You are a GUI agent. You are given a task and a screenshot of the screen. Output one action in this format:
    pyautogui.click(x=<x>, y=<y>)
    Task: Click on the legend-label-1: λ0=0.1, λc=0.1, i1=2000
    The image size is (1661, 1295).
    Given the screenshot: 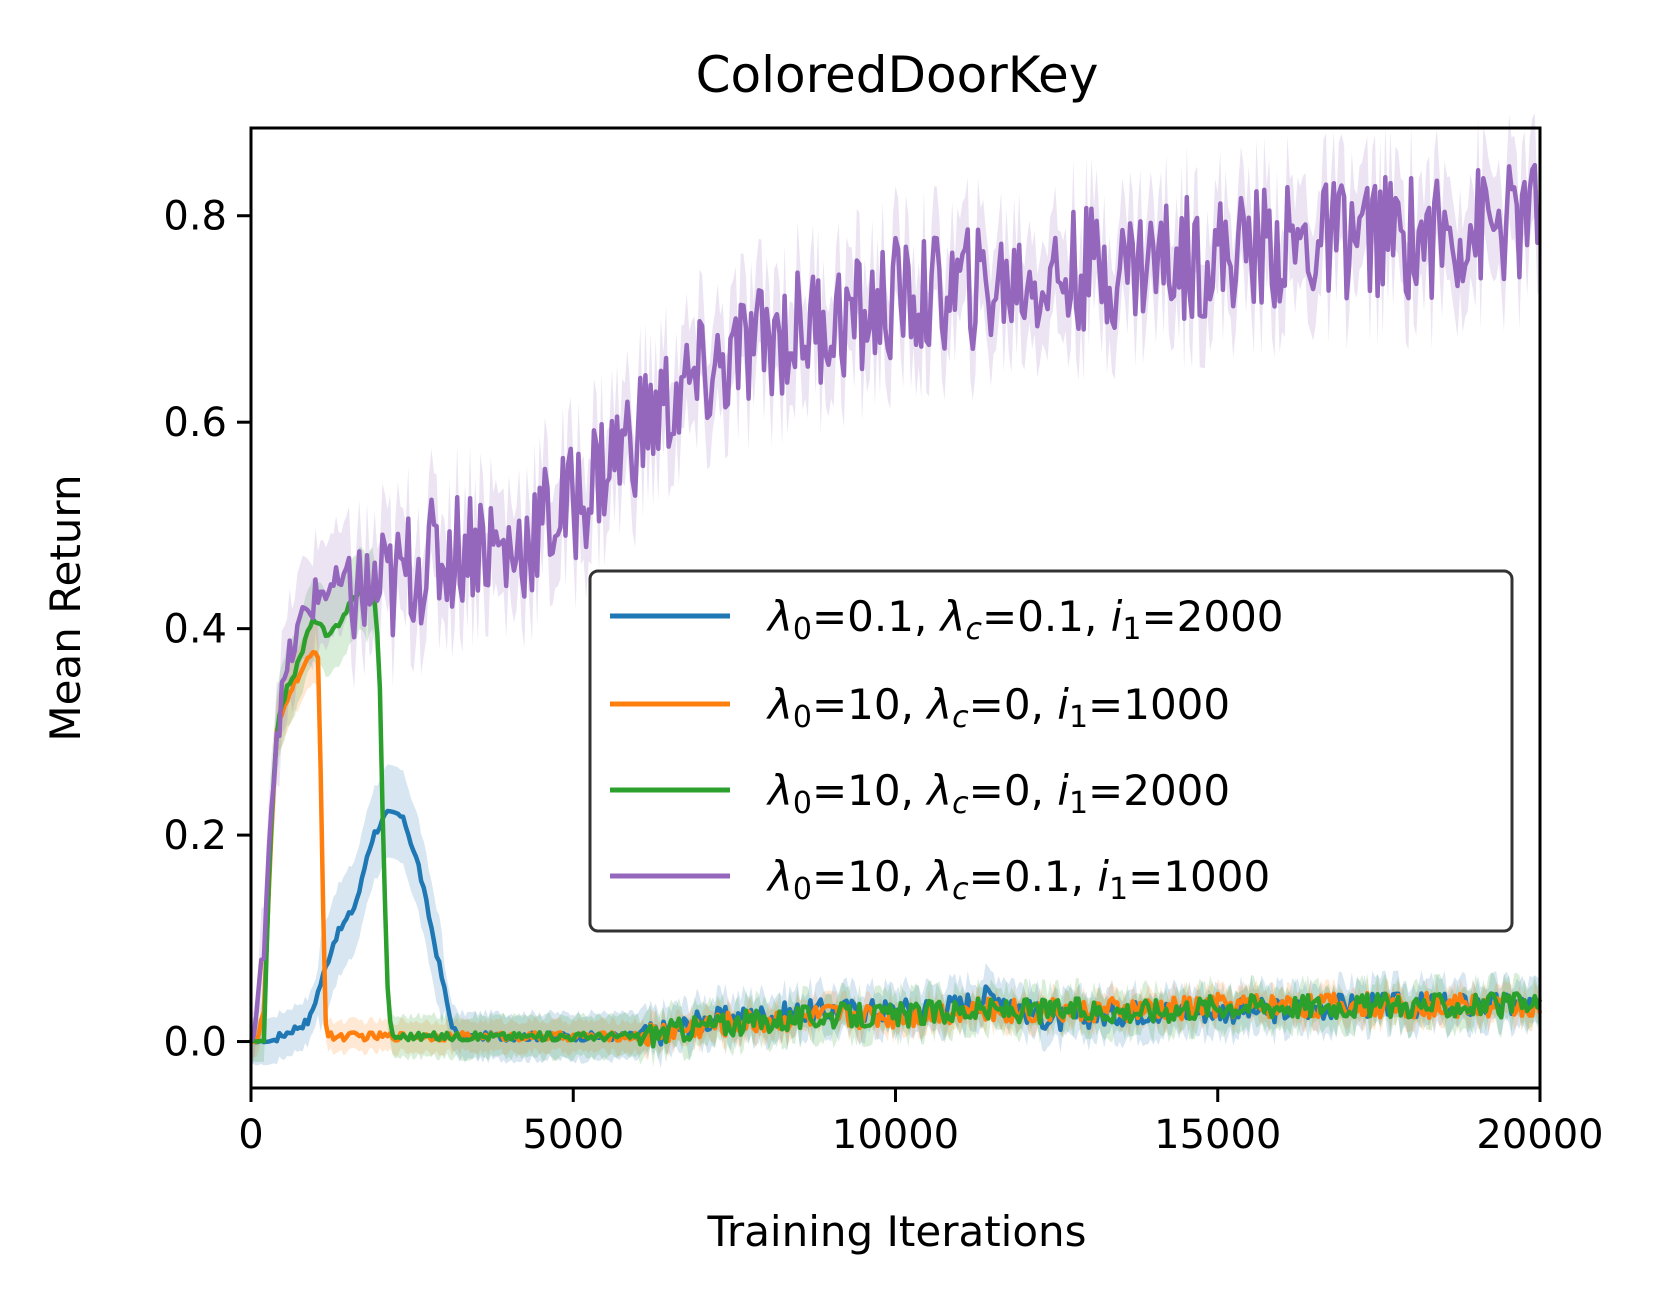 What is the action you would take?
    pyautogui.click(x=1025, y=619)
    